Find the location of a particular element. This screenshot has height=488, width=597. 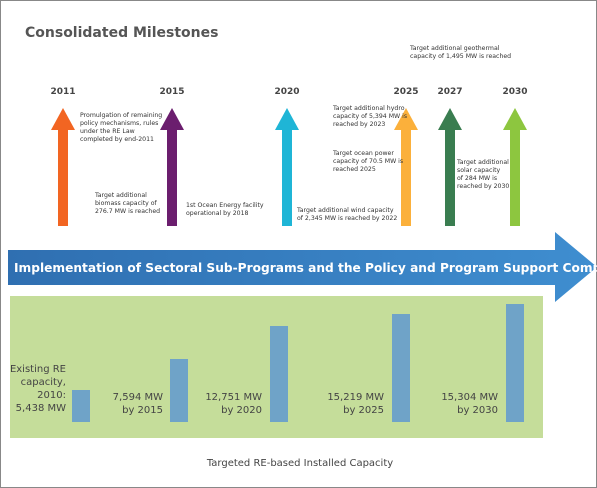

capacity-label: 2010: is located at coordinates (51, 395).